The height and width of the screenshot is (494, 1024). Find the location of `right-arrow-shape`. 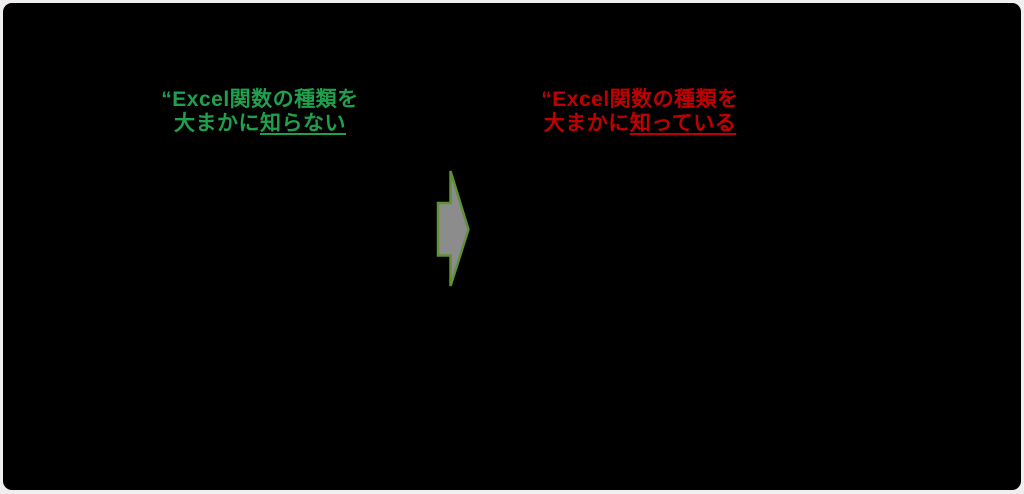

right-arrow-shape is located at coordinates (453, 228).